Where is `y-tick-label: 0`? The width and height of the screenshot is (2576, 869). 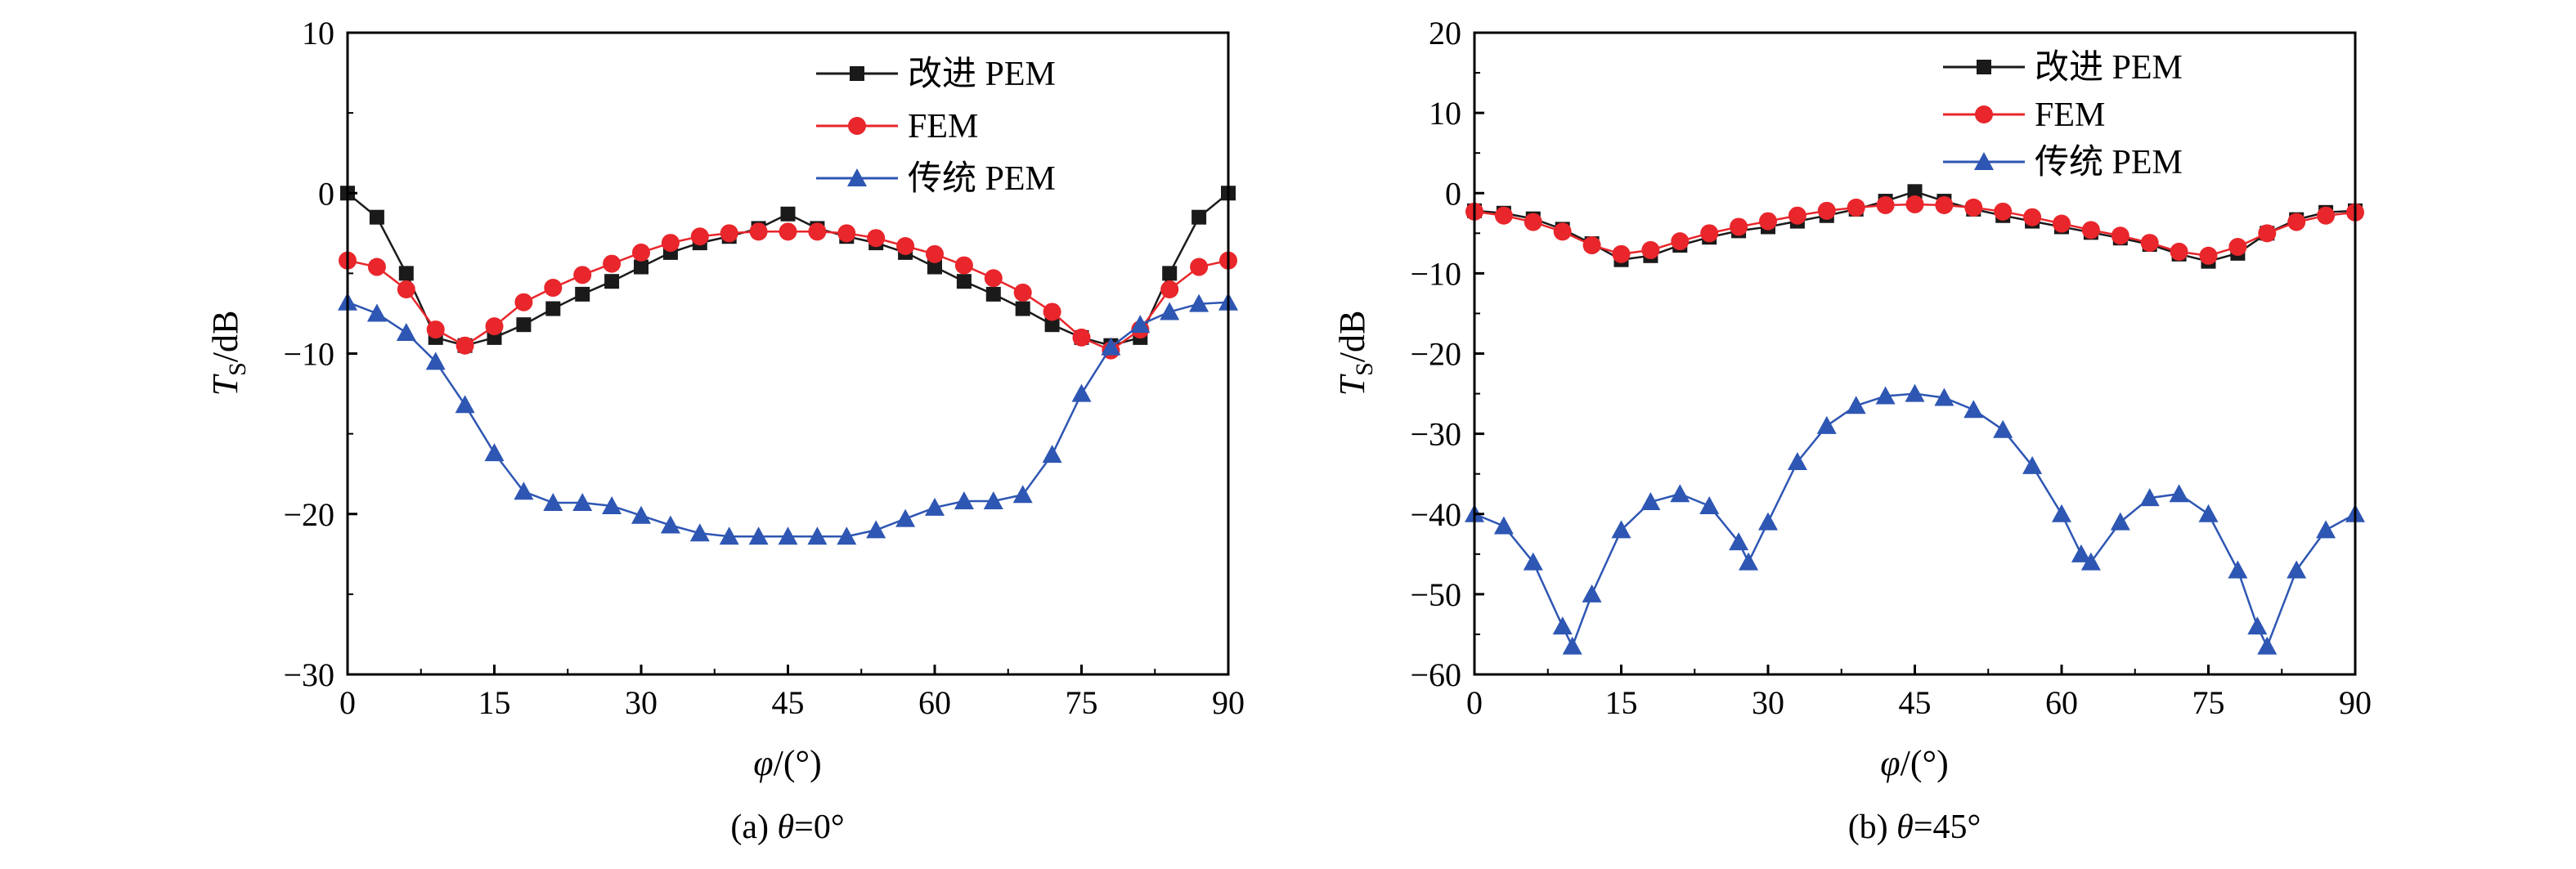
y-tick-label: 0 is located at coordinates (326, 193).